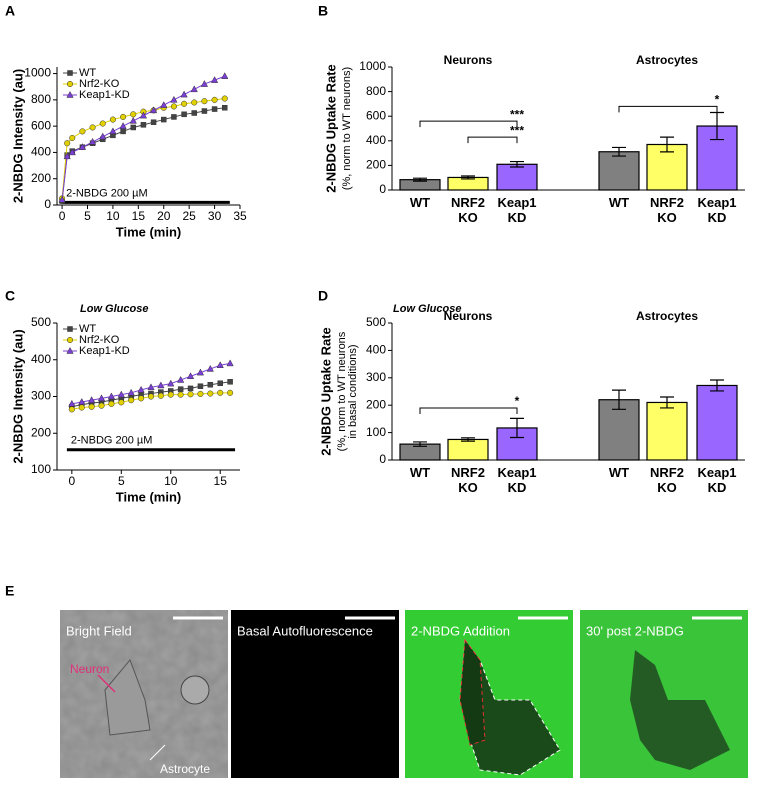 This screenshot has width=765, height=786. Describe the element at coordinates (87, 73) in the screenshot. I see `legend-label: WT` at that location.